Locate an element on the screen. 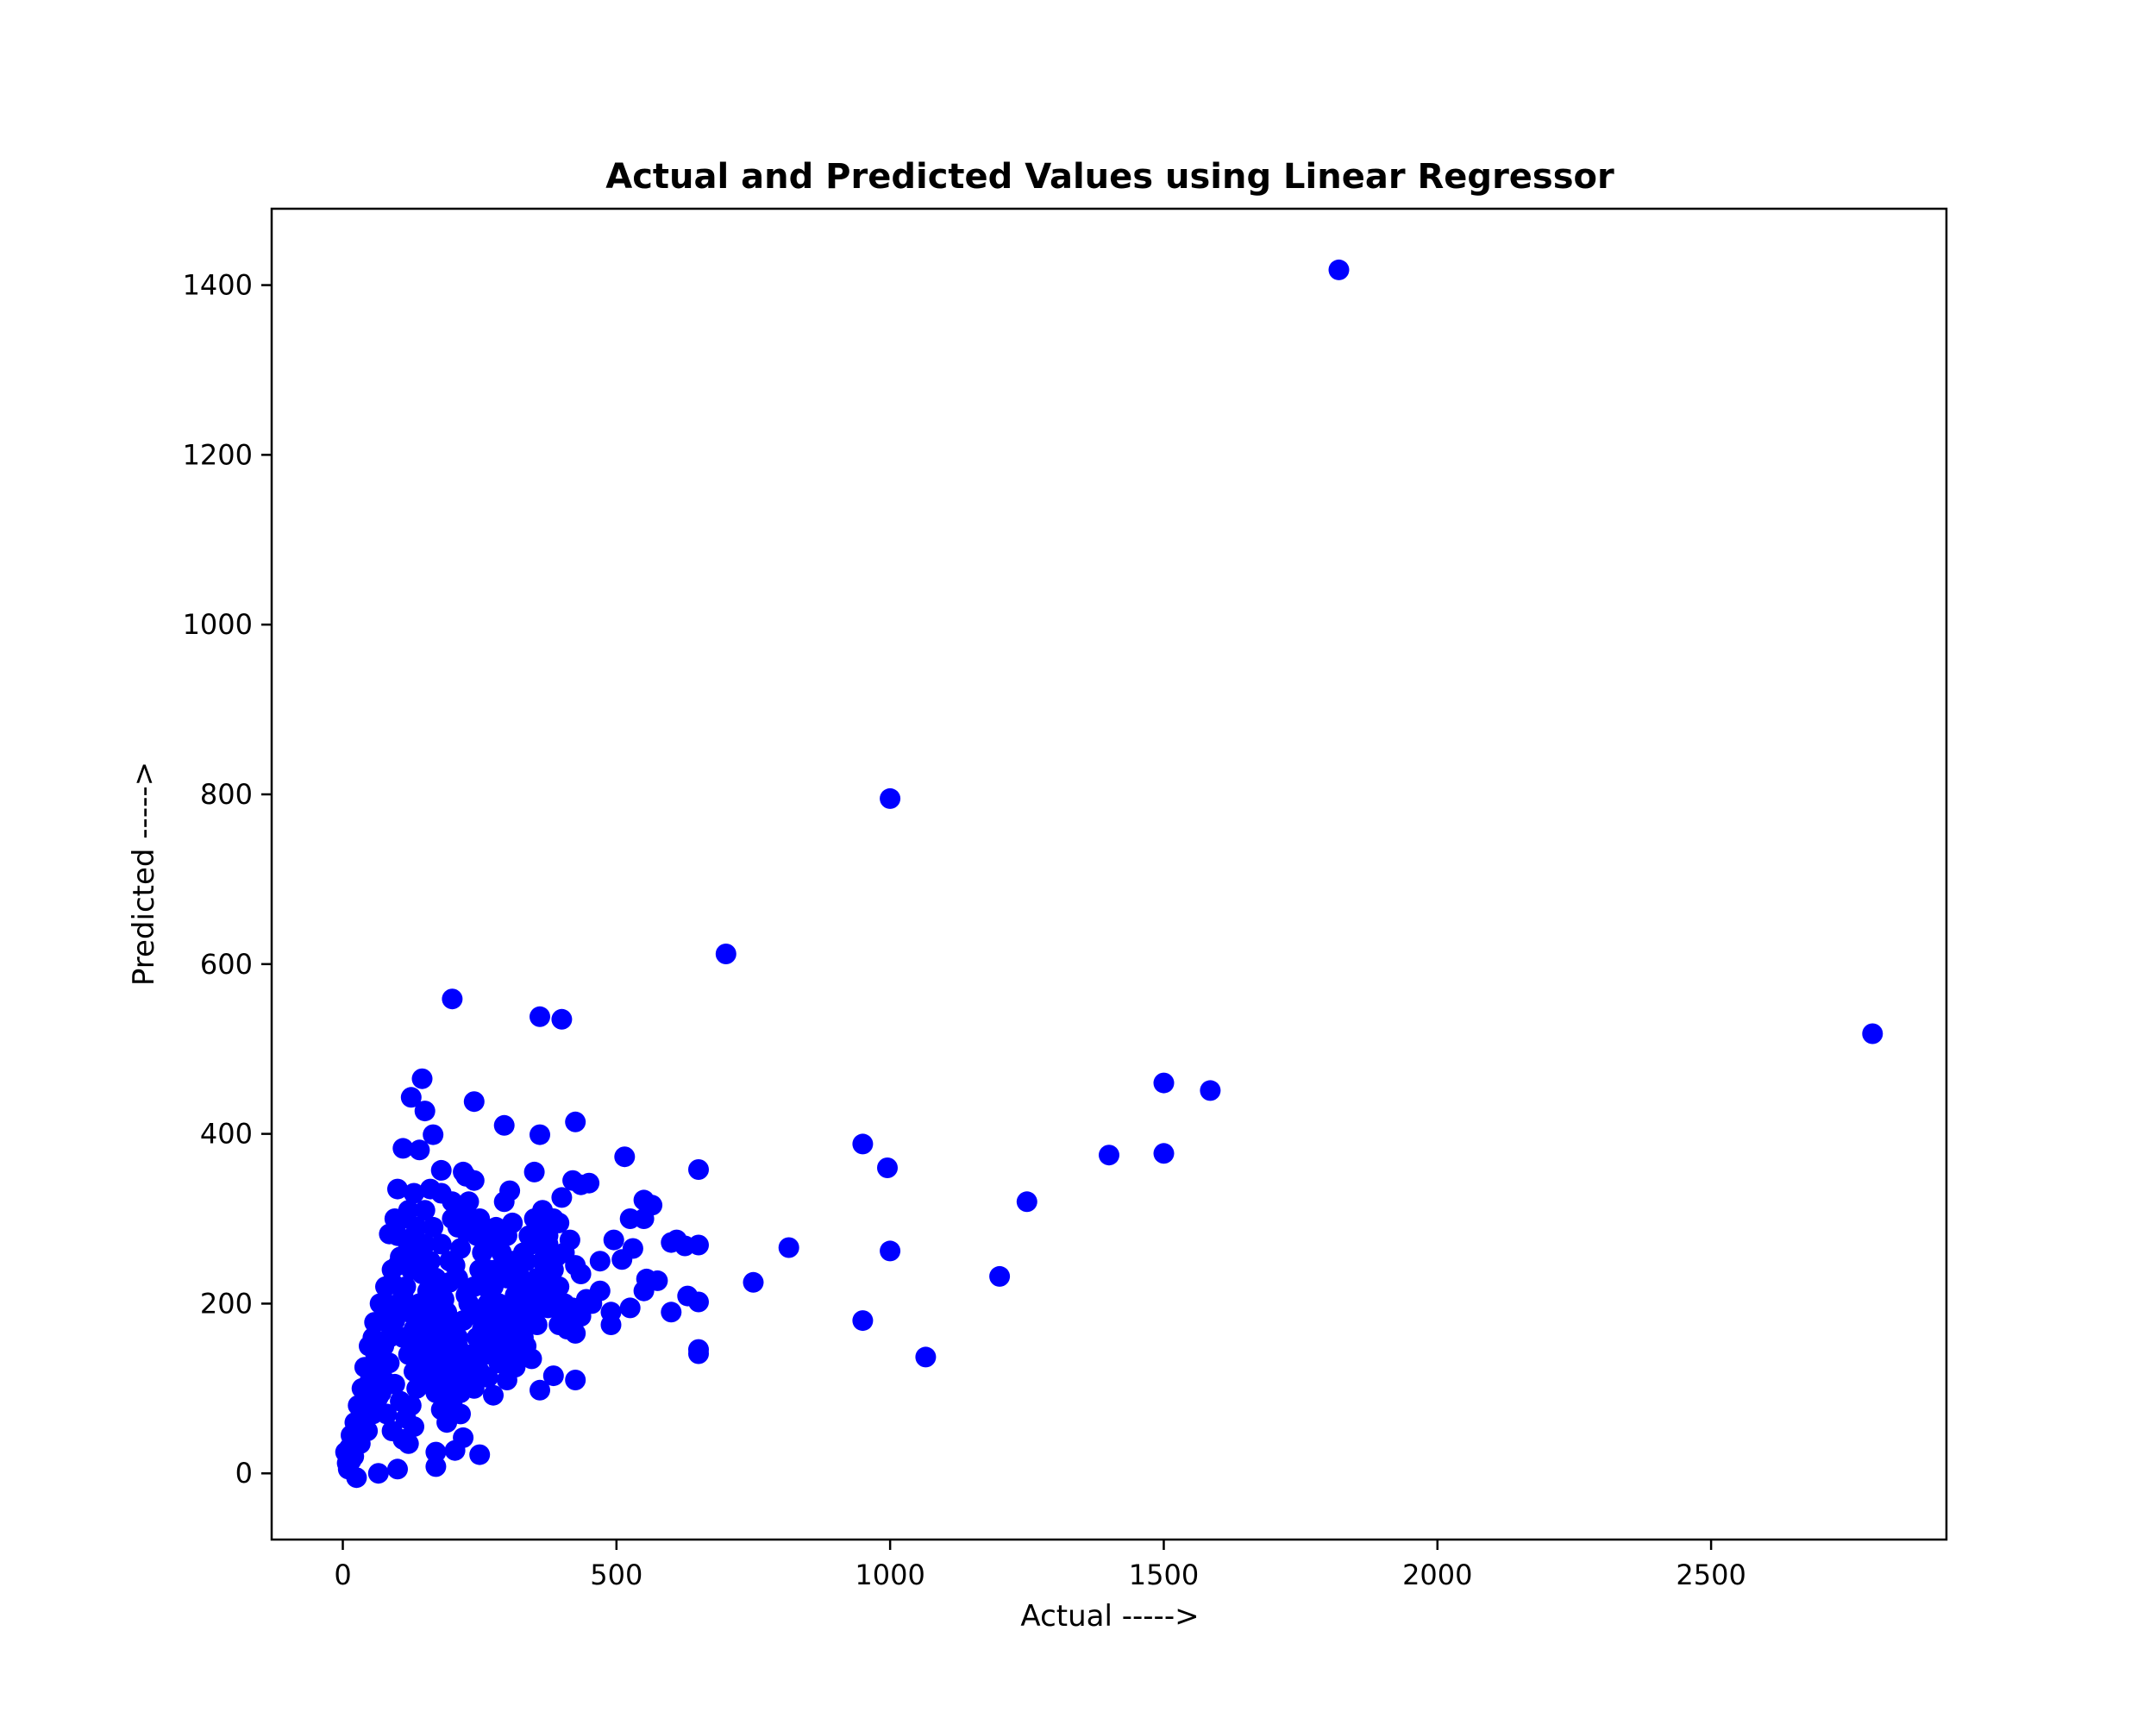 Image resolution: width=2156 pixels, height=1725 pixels. y-tick-label: 800 is located at coordinates (226, 795).